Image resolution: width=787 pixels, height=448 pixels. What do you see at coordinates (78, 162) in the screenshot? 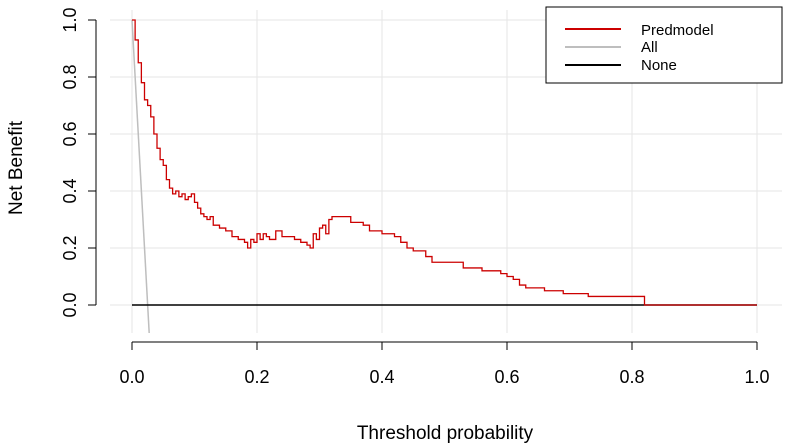
I see `y-ticks: 0.0 0.2 0.4 0.6 0.8 1.0` at bounding box center [78, 162].